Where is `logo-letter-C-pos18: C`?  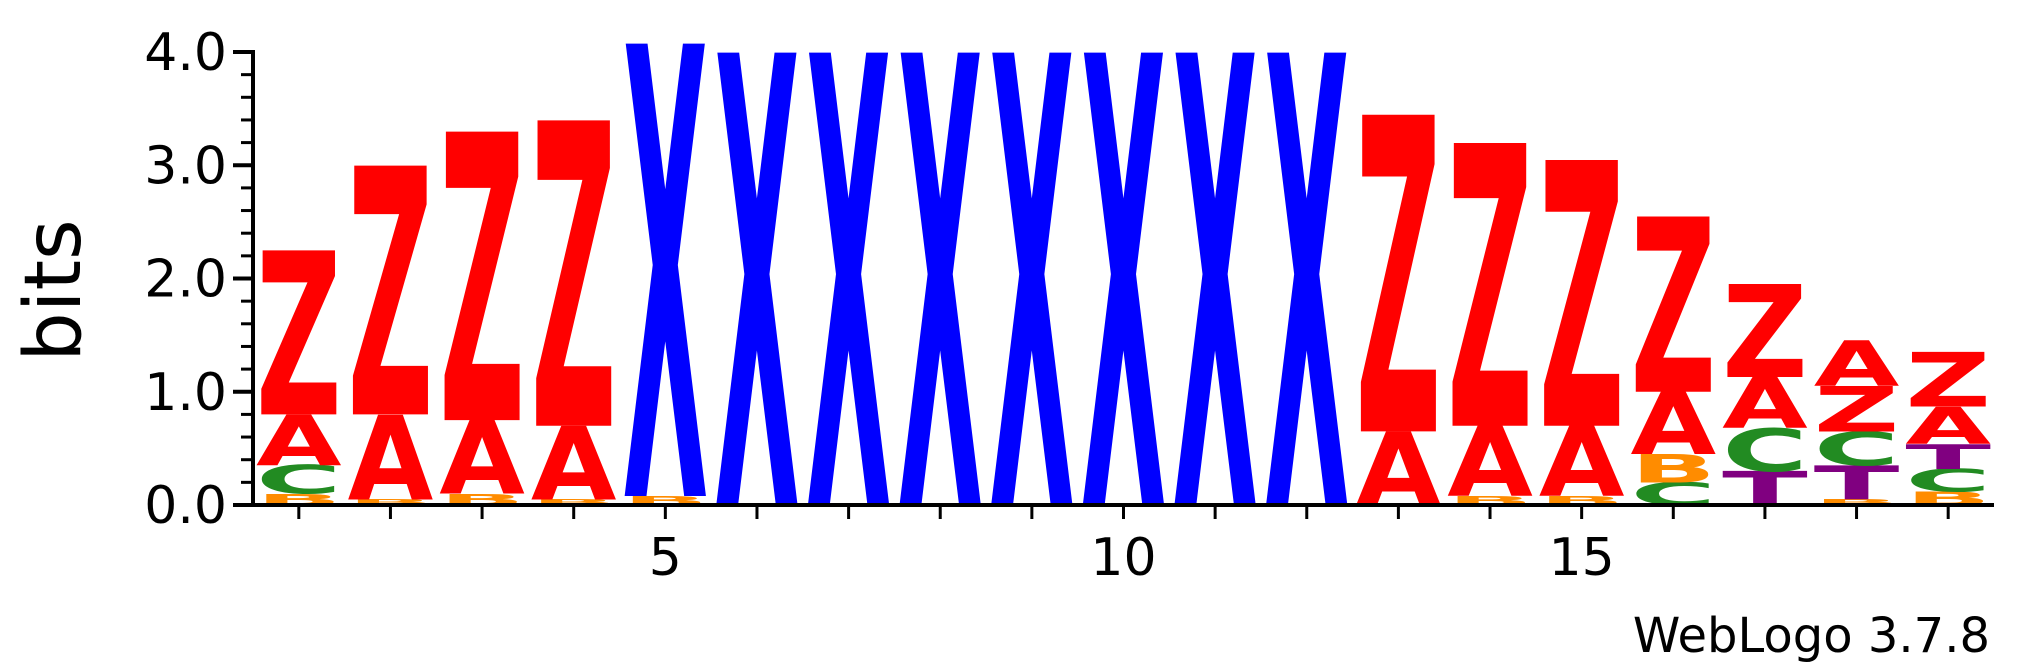 logo-letter-C-pos18: C is located at coordinates (1857, 449).